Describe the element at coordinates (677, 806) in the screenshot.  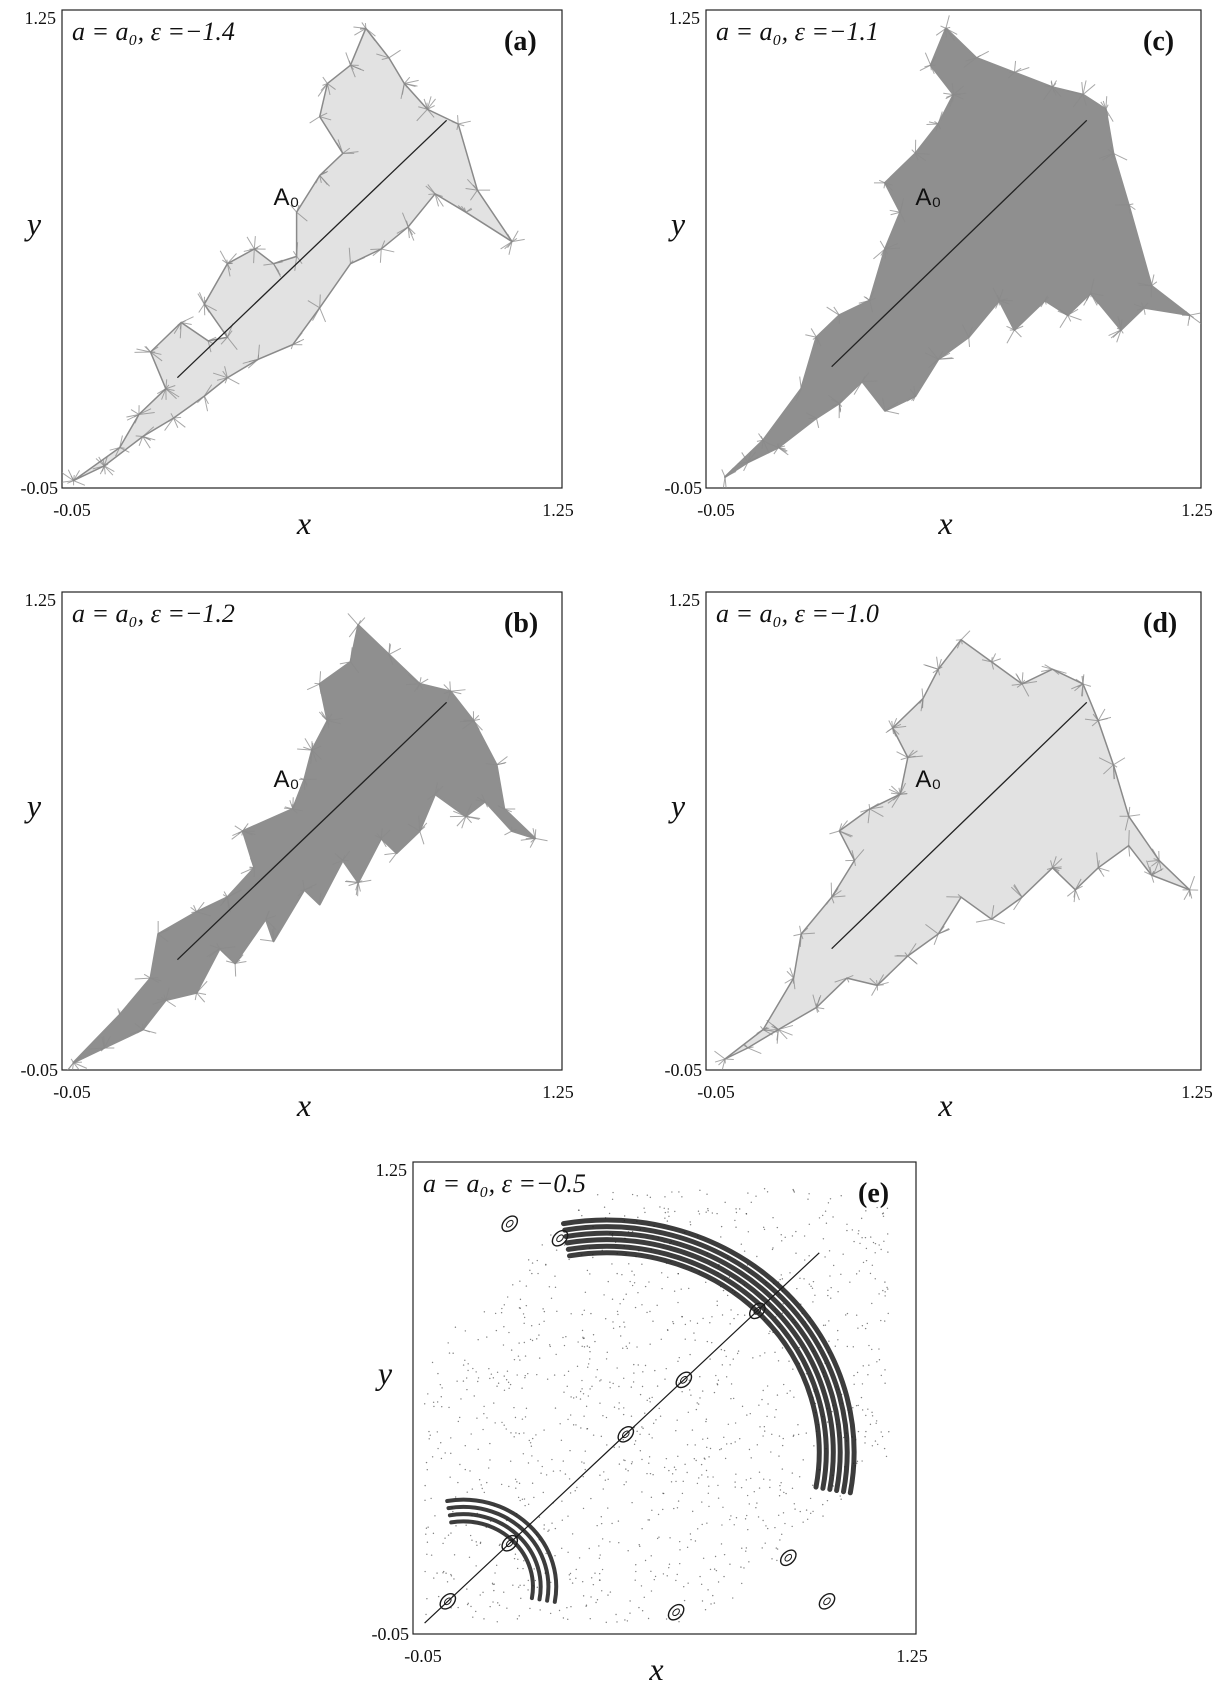
I see `y-axis-label: y` at that location.